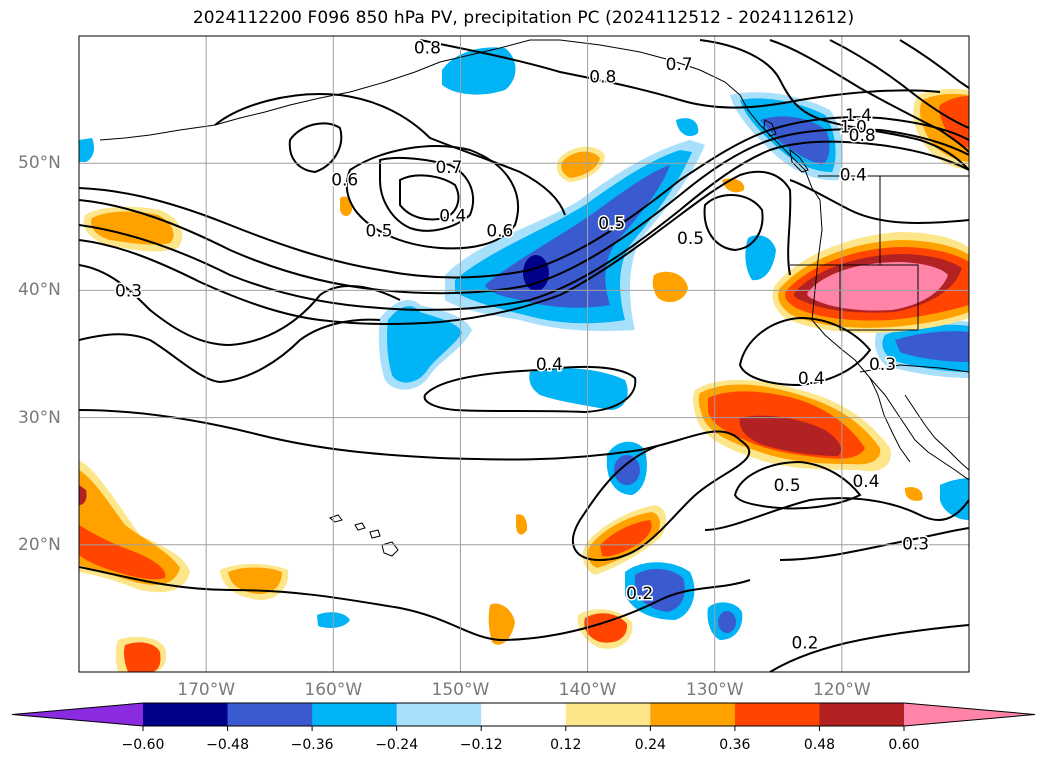 This screenshot has height=765, width=1047. I want to click on pv-contour-0.5-a, so click(797, 485).